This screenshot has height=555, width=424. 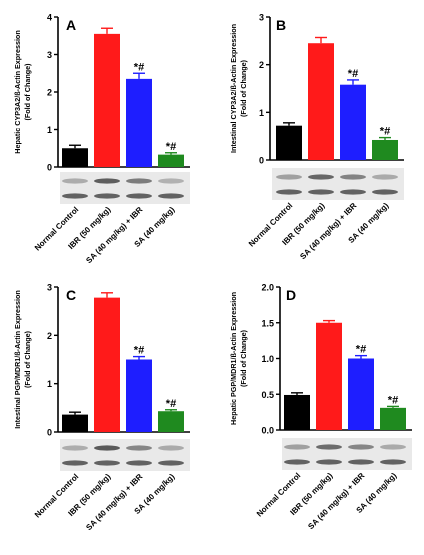 What do you see at coordinates (267, 288) in the screenshot?
I see `y-tick-label: 2.0` at bounding box center [267, 288].